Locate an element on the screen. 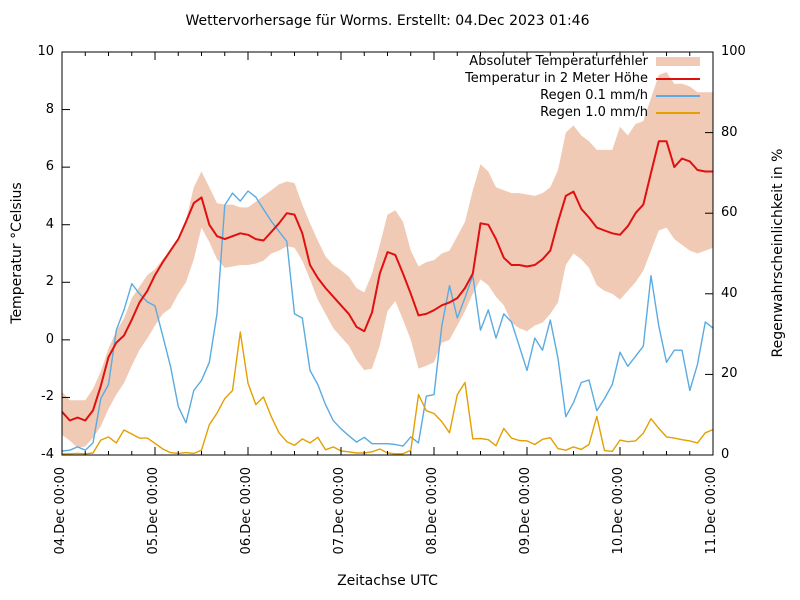  x-tick-label: 05.Dec 00:00 is located at coordinates (153, 511).